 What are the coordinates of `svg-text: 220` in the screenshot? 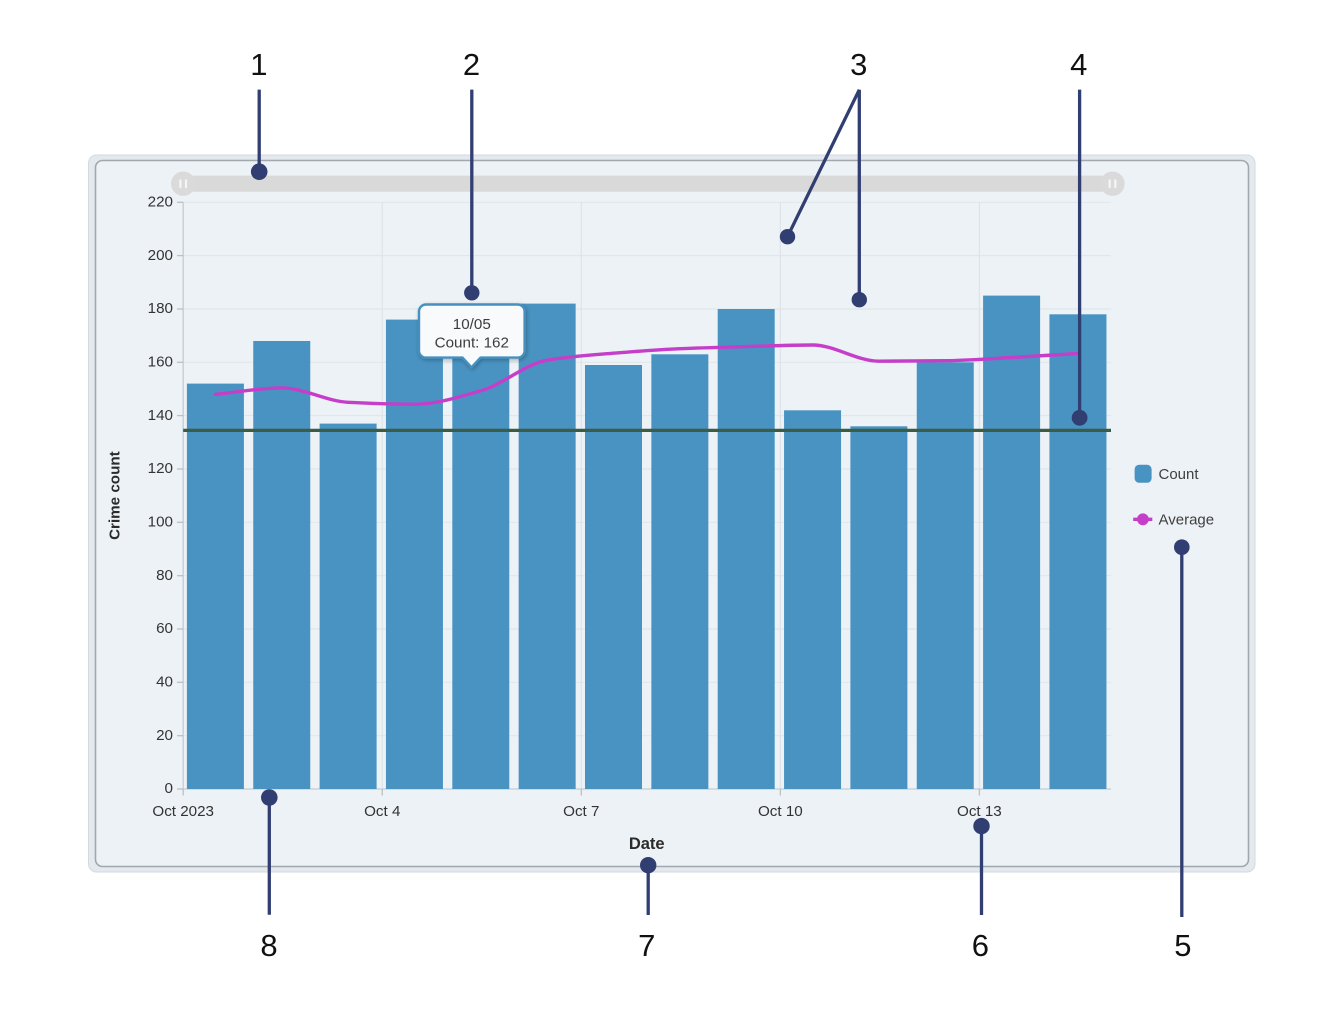 It's located at (160, 202).